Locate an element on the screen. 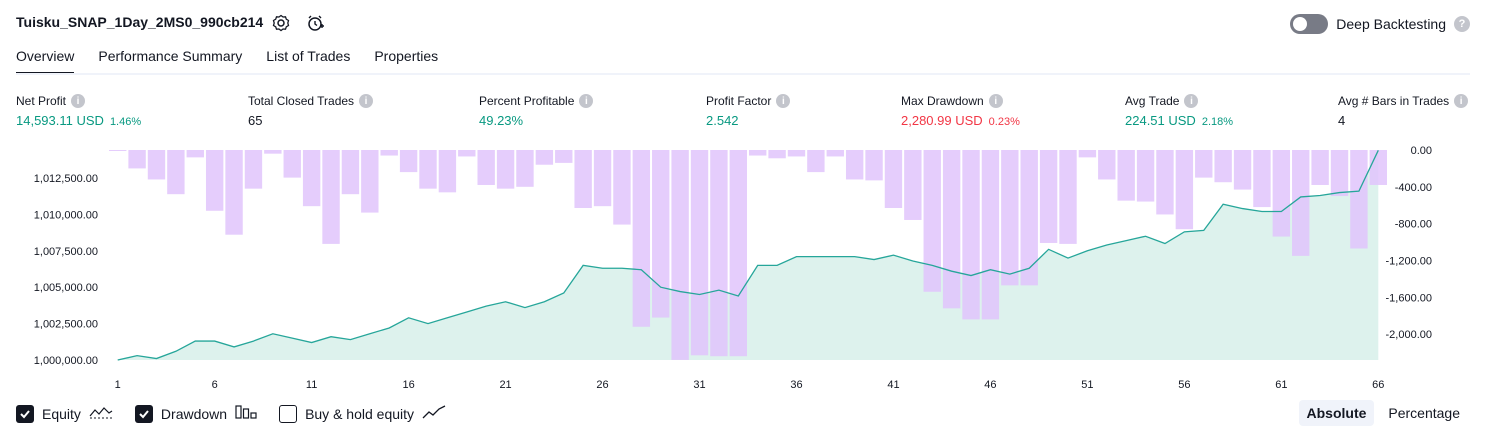 This screenshot has width=1486, height=438. metric-avg-bars: Avg # Bars in Trades i 4 is located at coordinates (1403, 111).